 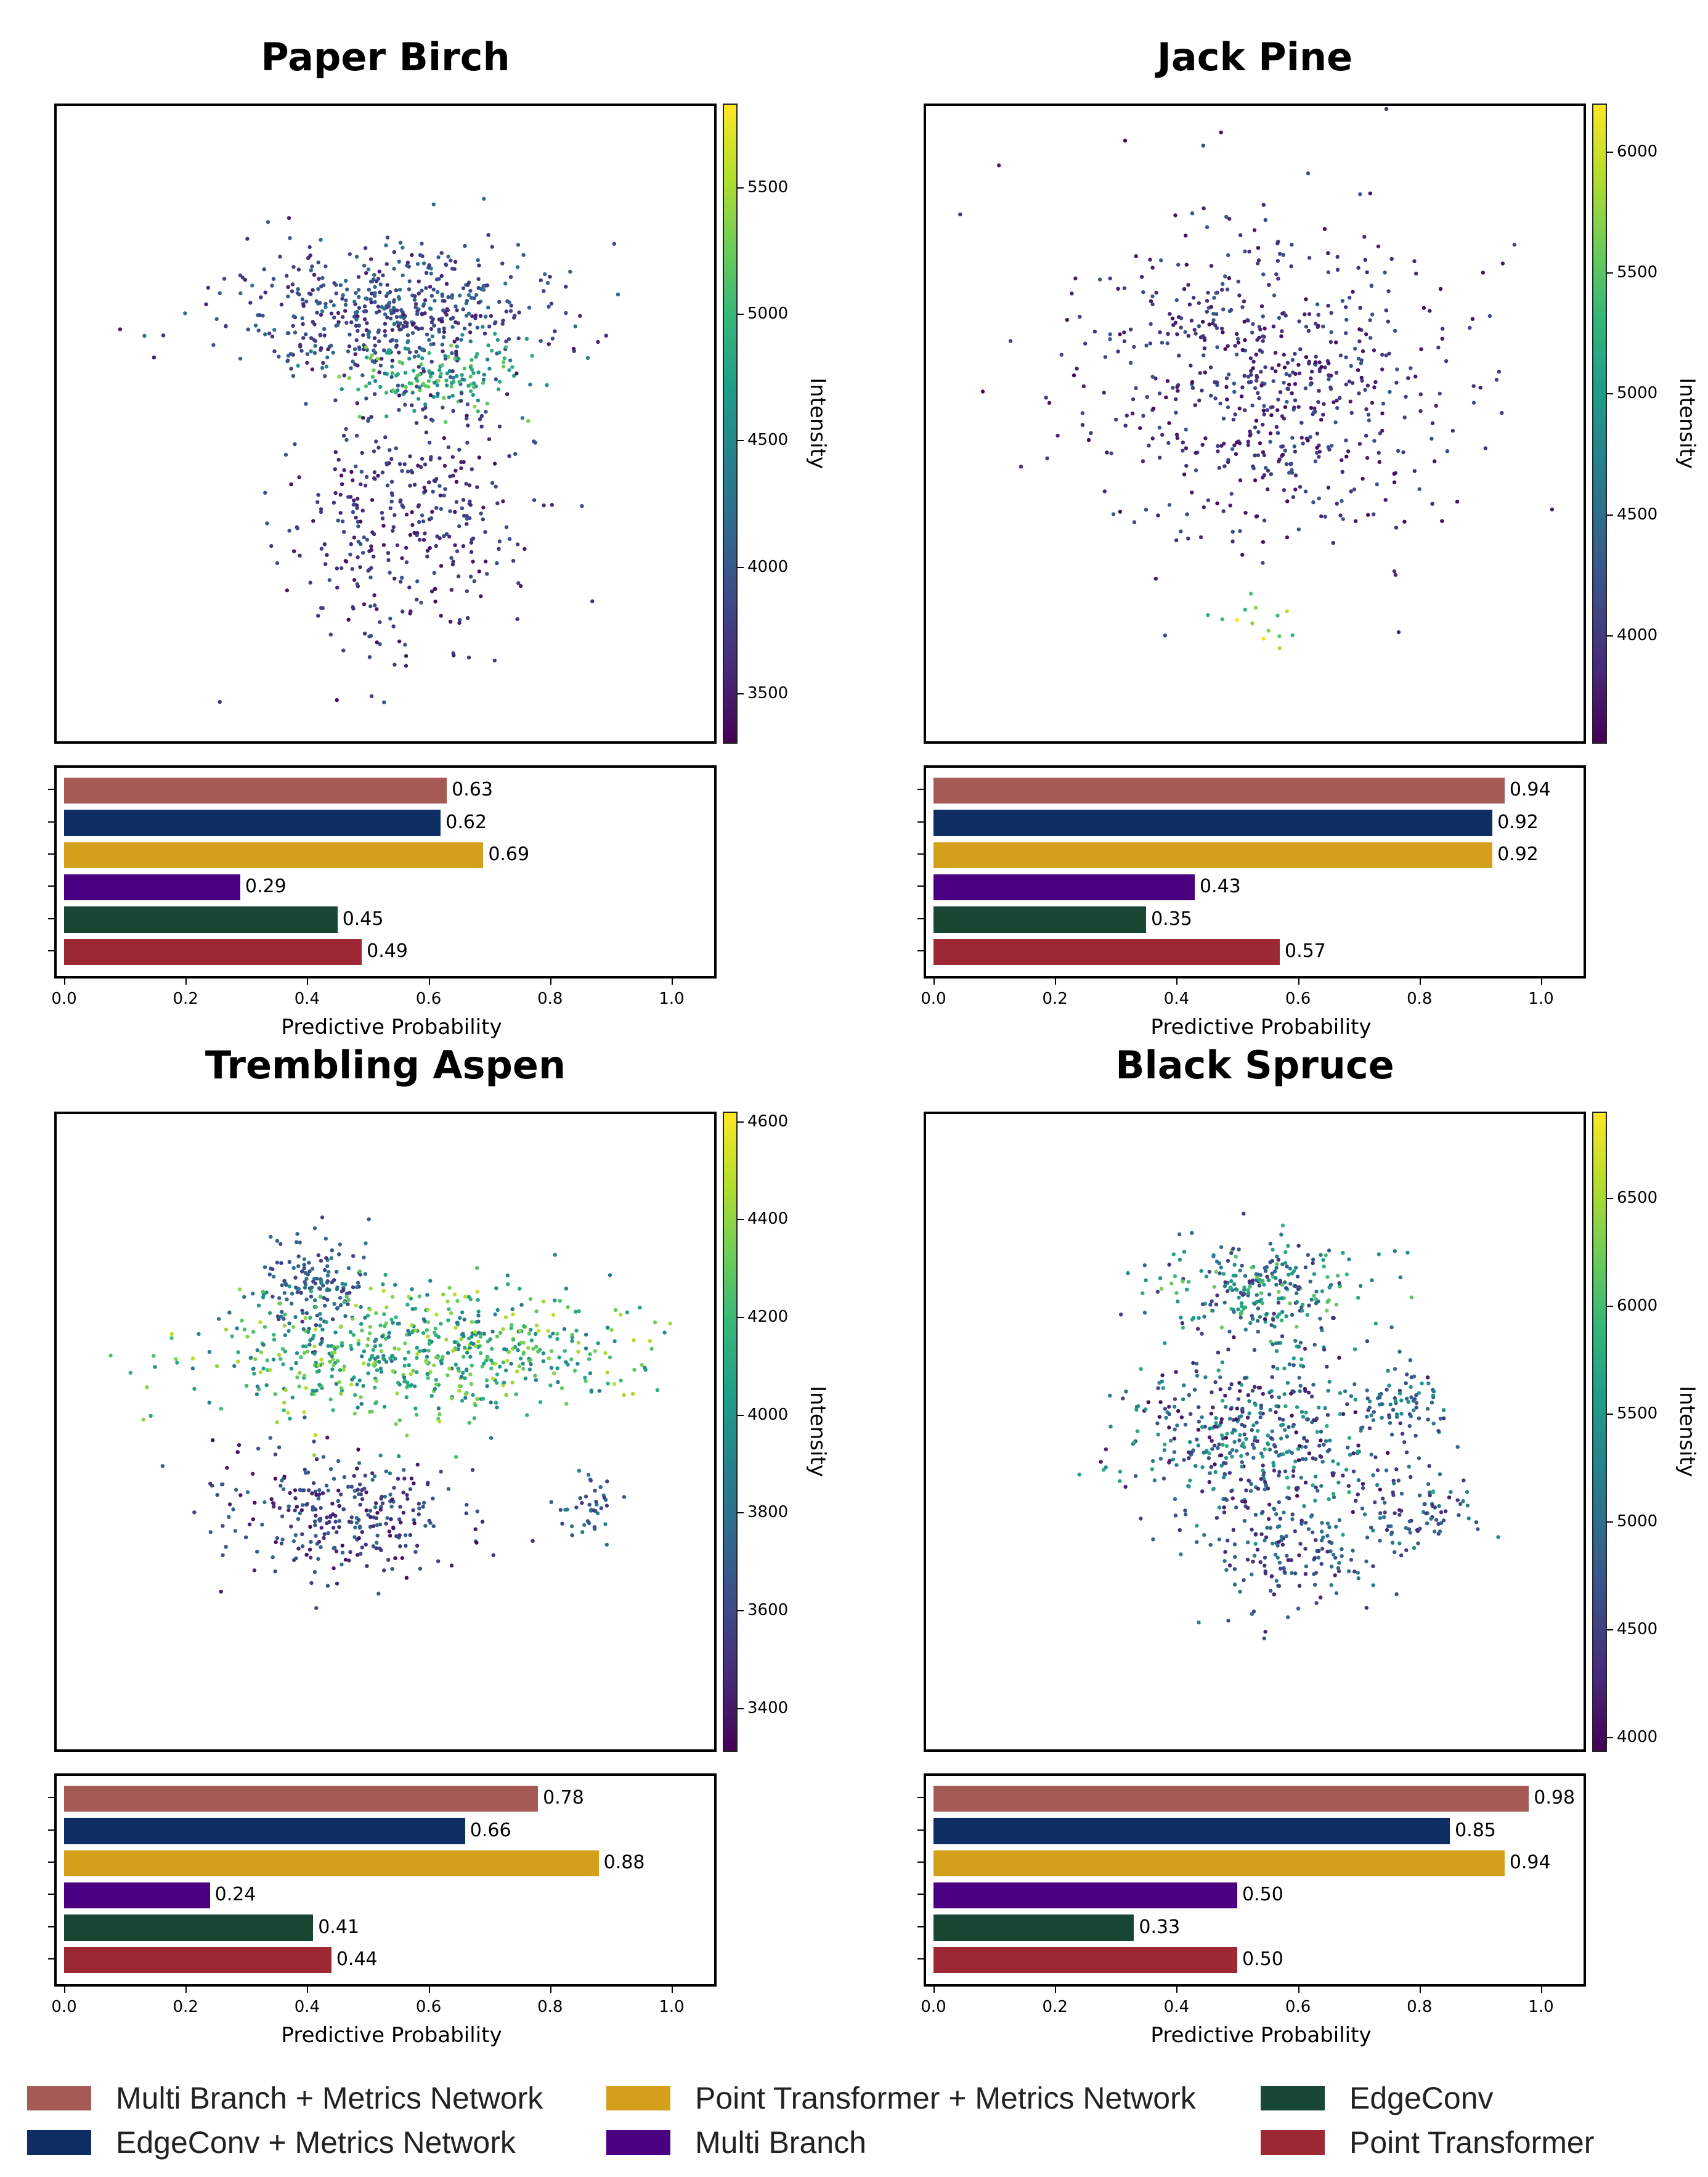 What do you see at coordinates (1518, 854) in the screenshot?
I see `bar-value-label: 0.92` at bounding box center [1518, 854].